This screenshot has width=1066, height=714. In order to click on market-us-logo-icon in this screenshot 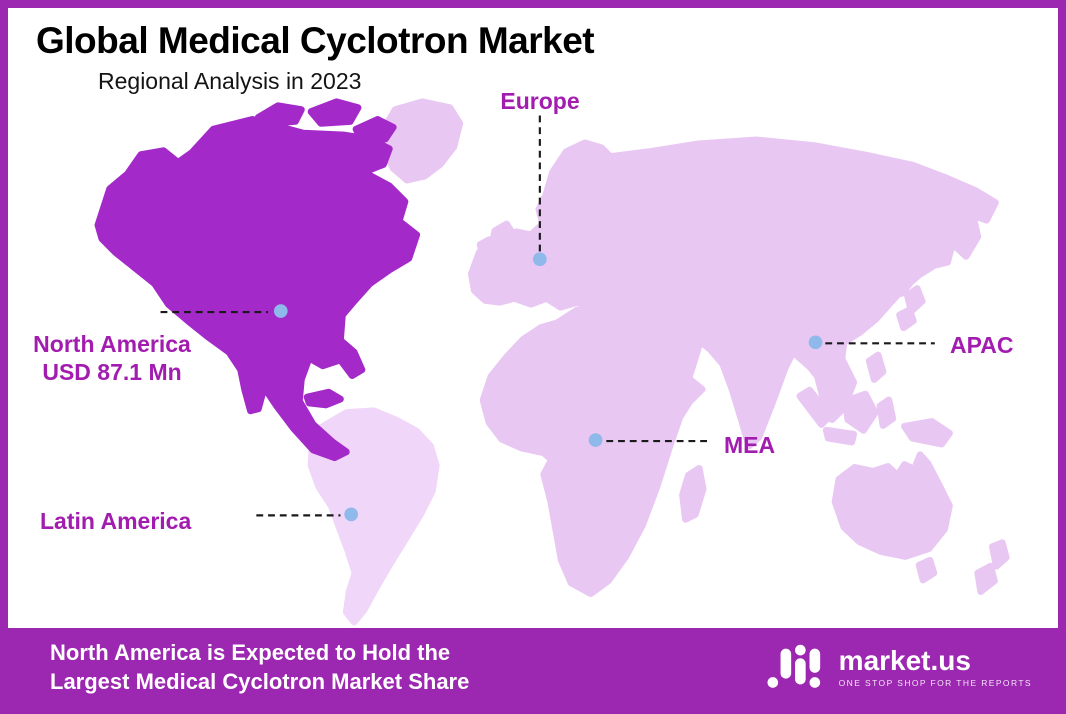, I will do `click(793, 666)`.